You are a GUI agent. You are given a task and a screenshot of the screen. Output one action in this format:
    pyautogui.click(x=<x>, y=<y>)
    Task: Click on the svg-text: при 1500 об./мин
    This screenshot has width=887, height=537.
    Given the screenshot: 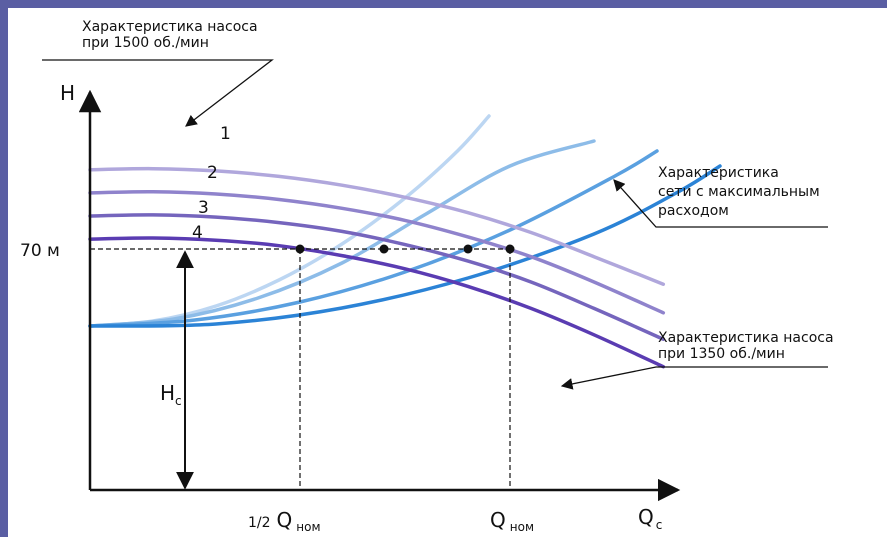 What is the action you would take?
    pyautogui.click(x=145, y=43)
    